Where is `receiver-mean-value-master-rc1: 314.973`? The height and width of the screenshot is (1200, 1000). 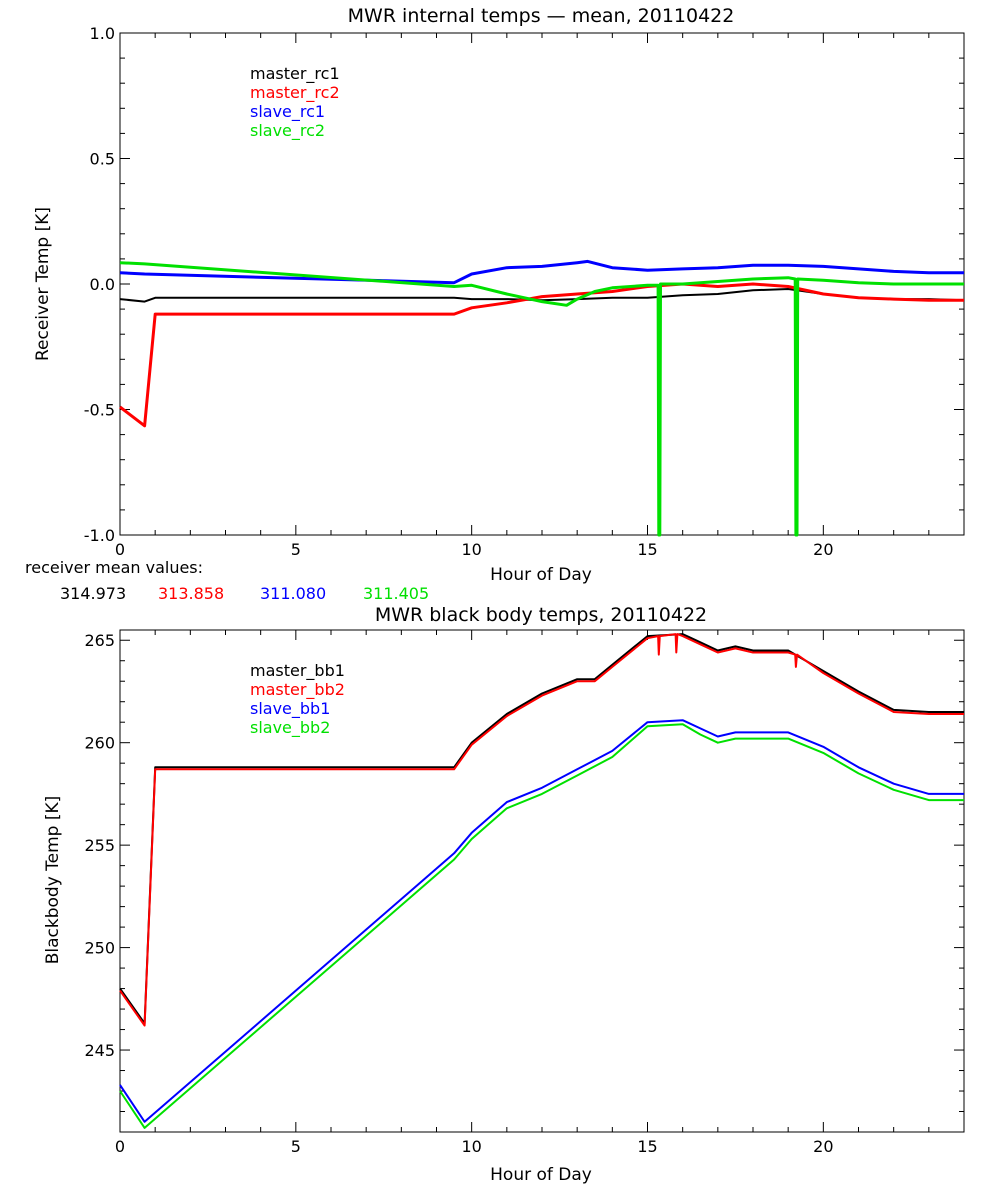
receiver-mean-value-master-rc1: 314.973 is located at coordinates (93, 593).